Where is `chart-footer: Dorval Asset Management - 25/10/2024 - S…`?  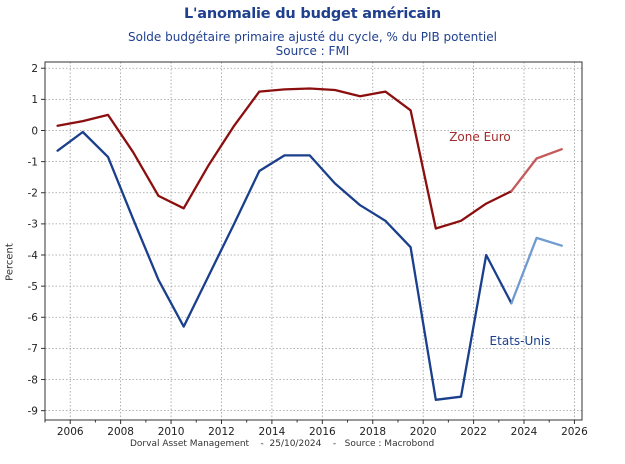
chart-footer: Dorval Asset Management - 25/10/2024 - S… is located at coordinates (282, 444).